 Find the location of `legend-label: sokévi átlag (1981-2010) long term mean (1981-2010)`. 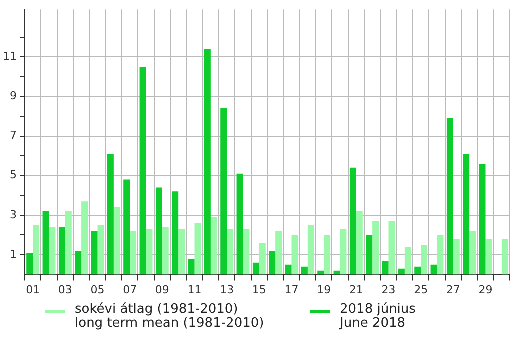

legend-label: sokévi átlag (1981-2010) long term mean (1981-2010) is located at coordinates (169, 316).